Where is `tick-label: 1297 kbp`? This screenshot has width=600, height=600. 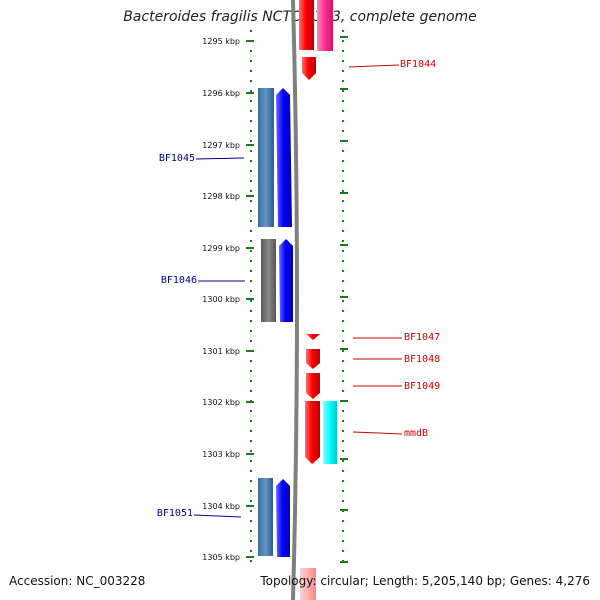 tick-label: 1297 kbp is located at coordinates (221, 145).